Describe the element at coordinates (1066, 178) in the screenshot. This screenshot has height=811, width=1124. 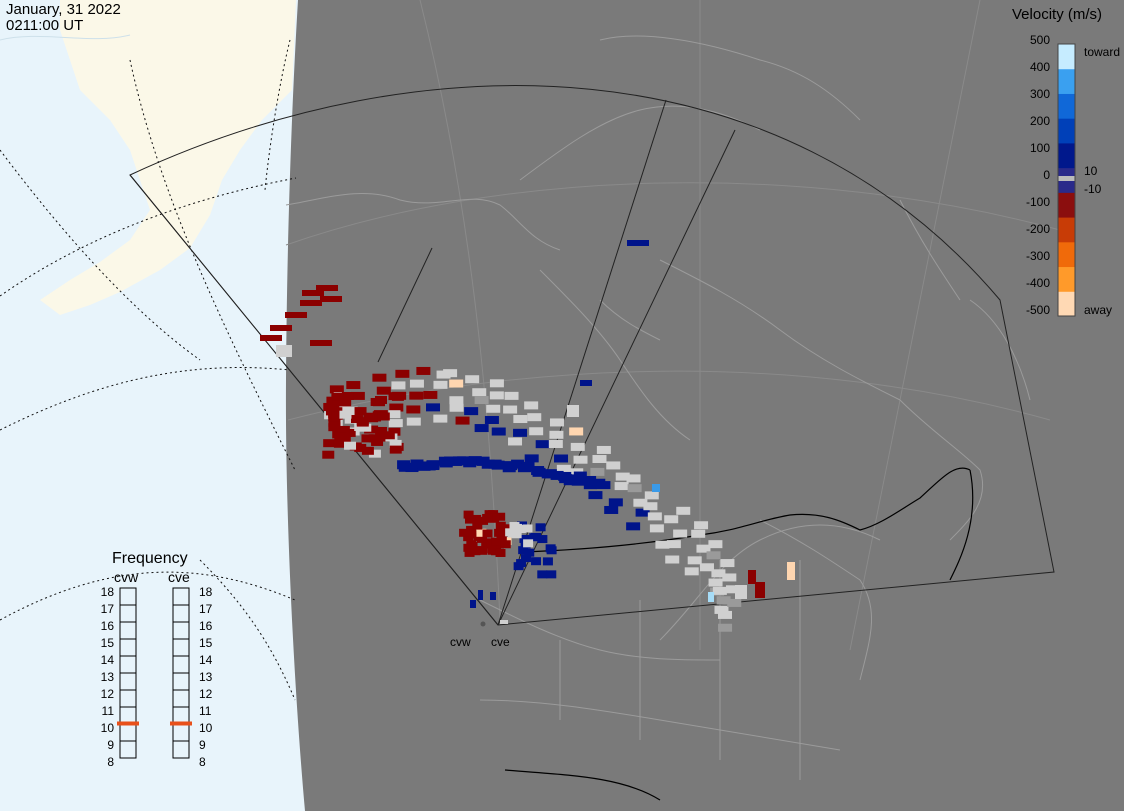
I see `colorbar-zero-band` at that location.